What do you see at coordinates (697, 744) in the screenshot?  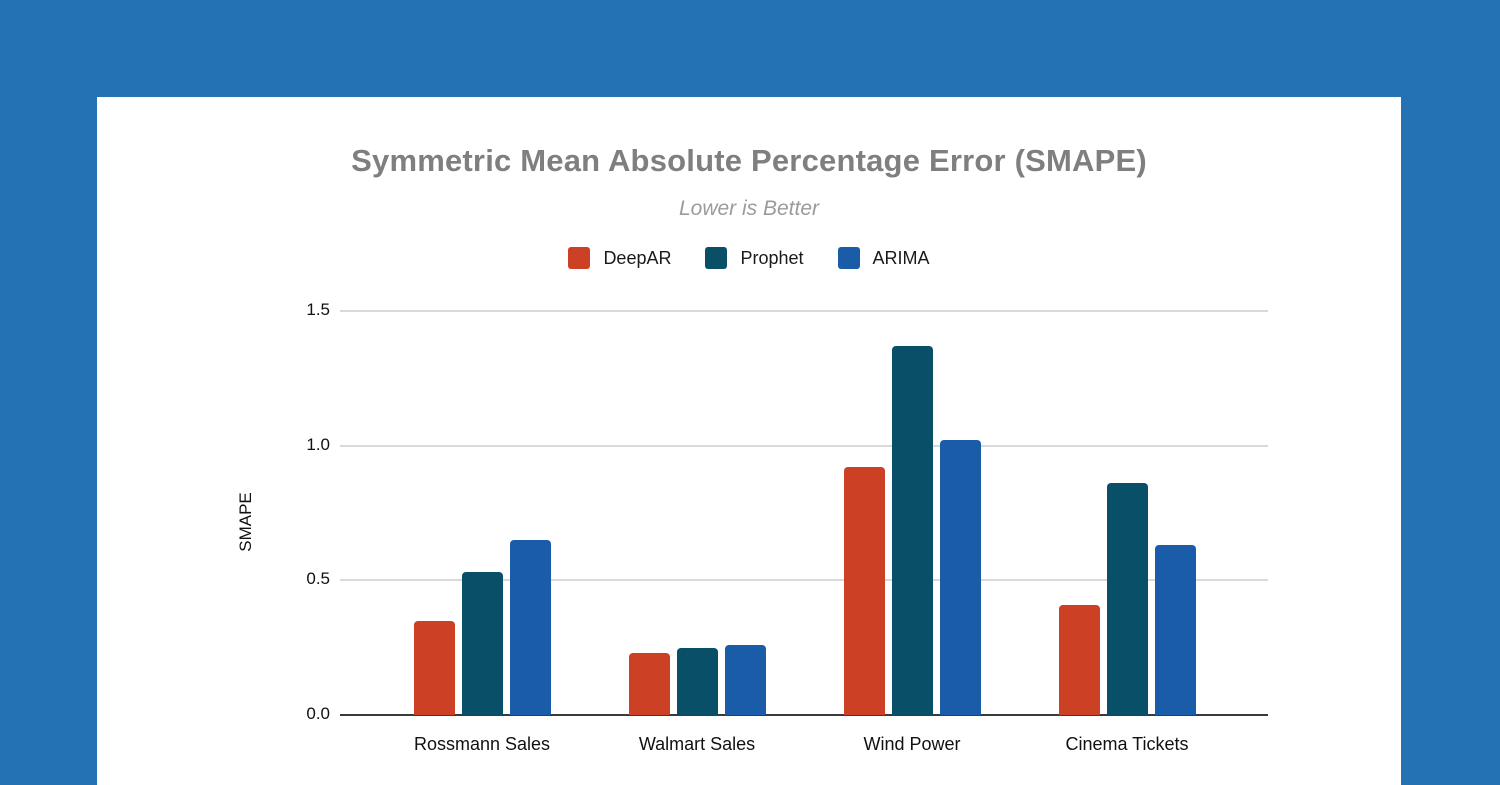 I see `category-label: Walmart Sales` at bounding box center [697, 744].